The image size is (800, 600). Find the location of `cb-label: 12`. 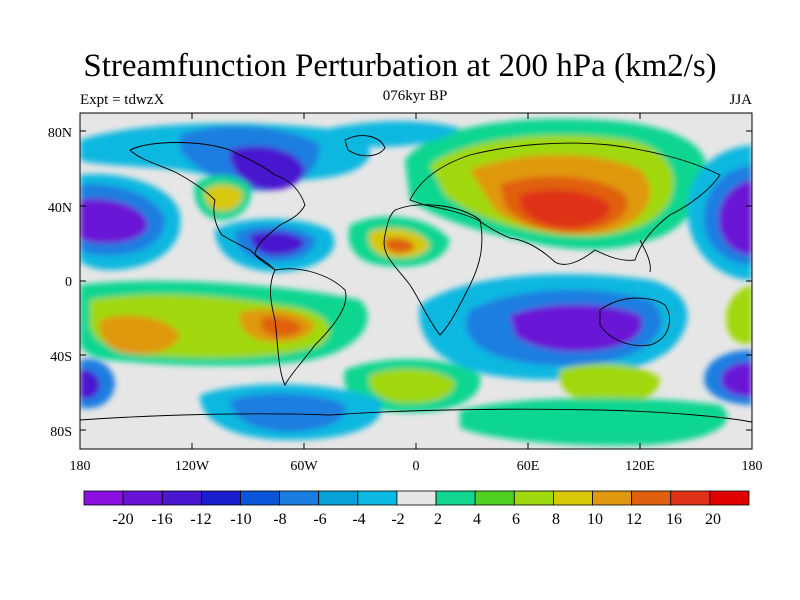

cb-label: 12 is located at coordinates (634, 519).